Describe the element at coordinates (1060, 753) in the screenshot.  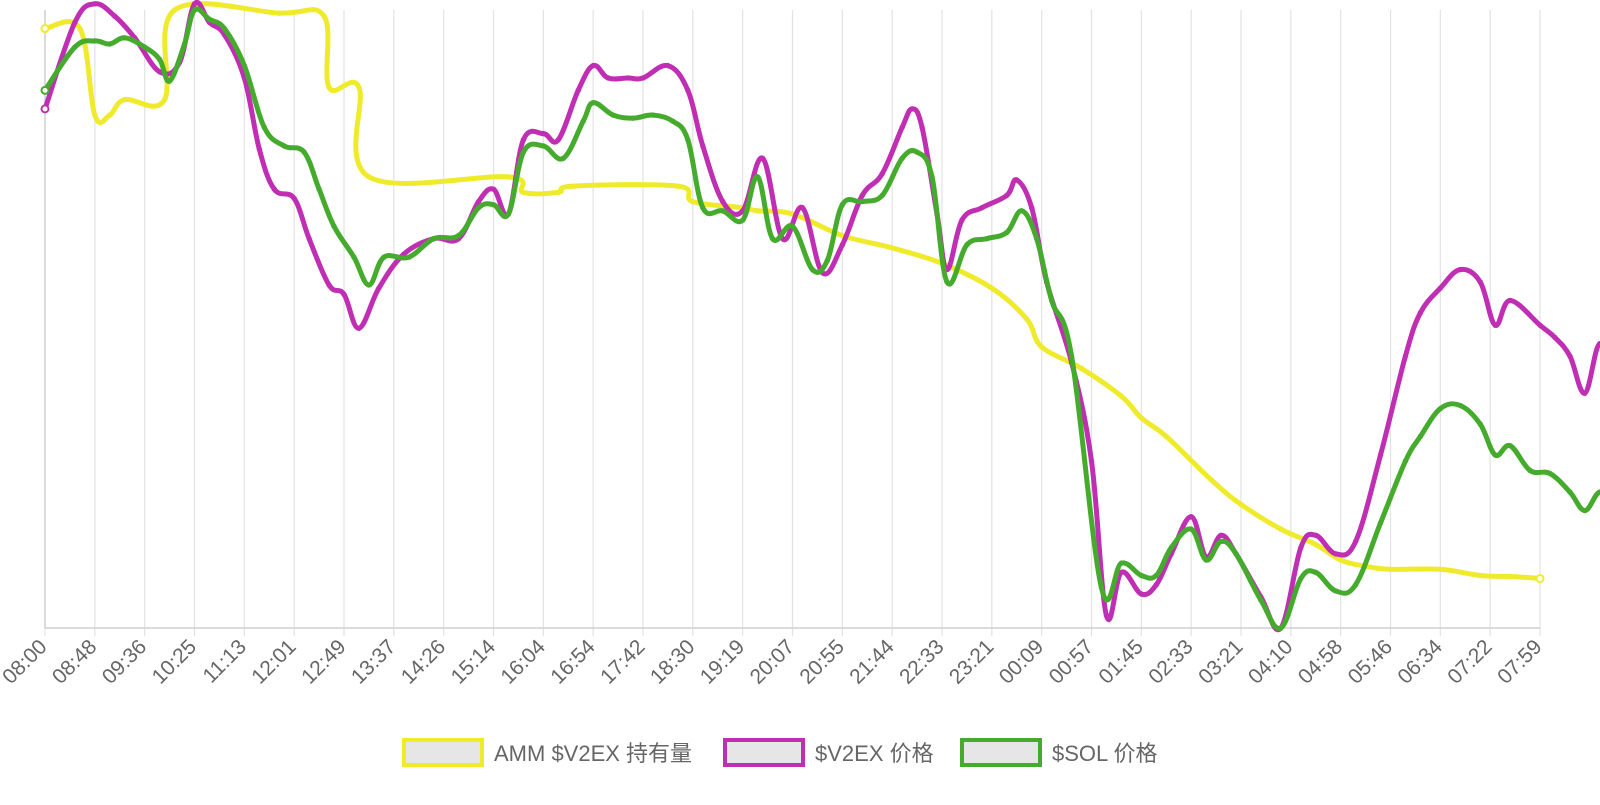
I see `legend-item: $SOL 价格` at that location.